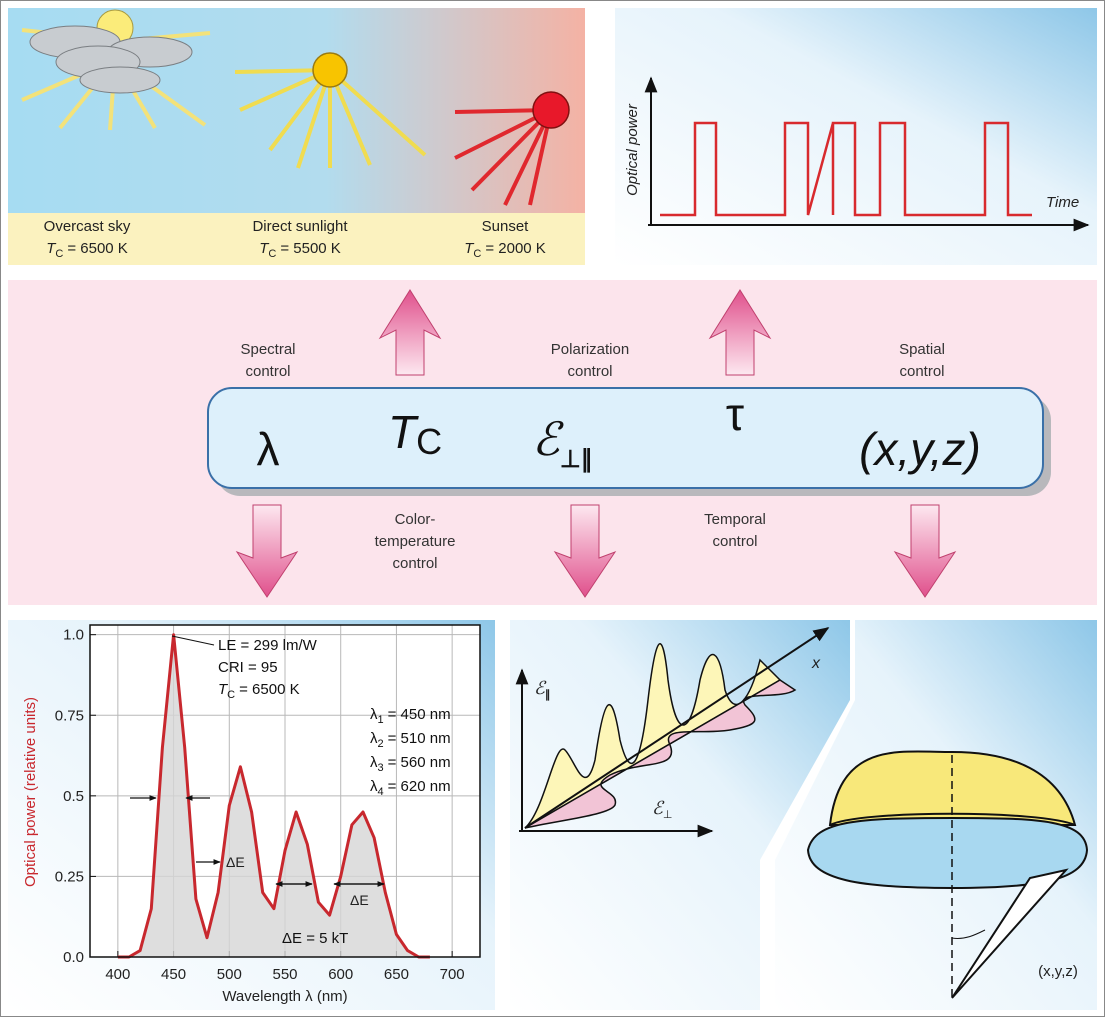  I want to click on control-label: Polarization, so click(590, 349).